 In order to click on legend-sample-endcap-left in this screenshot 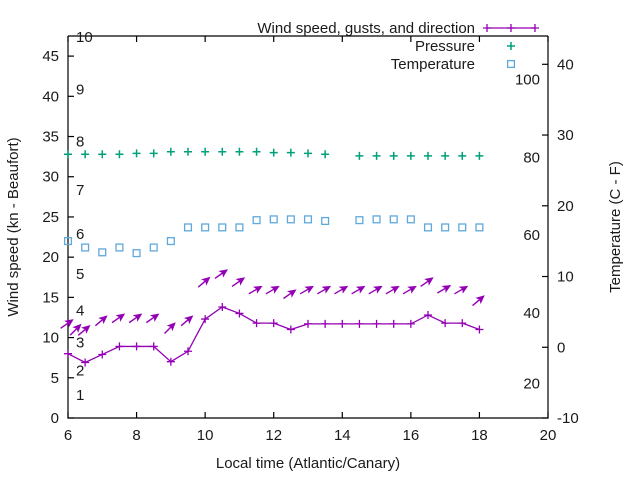, I will do `click(487, 28)`.